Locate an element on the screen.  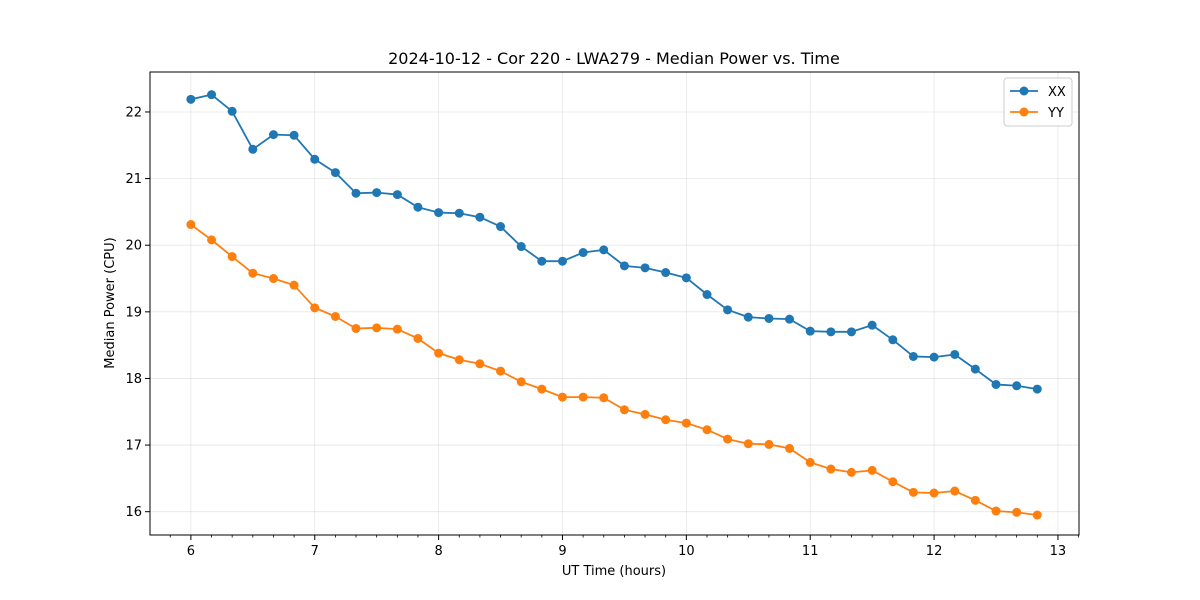
x-tick-label: 10 is located at coordinates (686, 551).